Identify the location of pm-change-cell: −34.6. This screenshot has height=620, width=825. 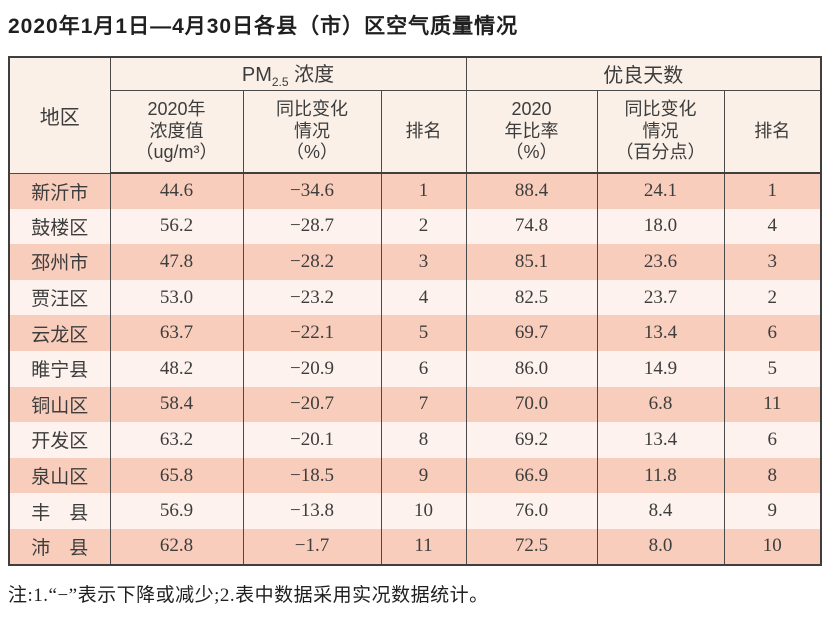
(312, 191).